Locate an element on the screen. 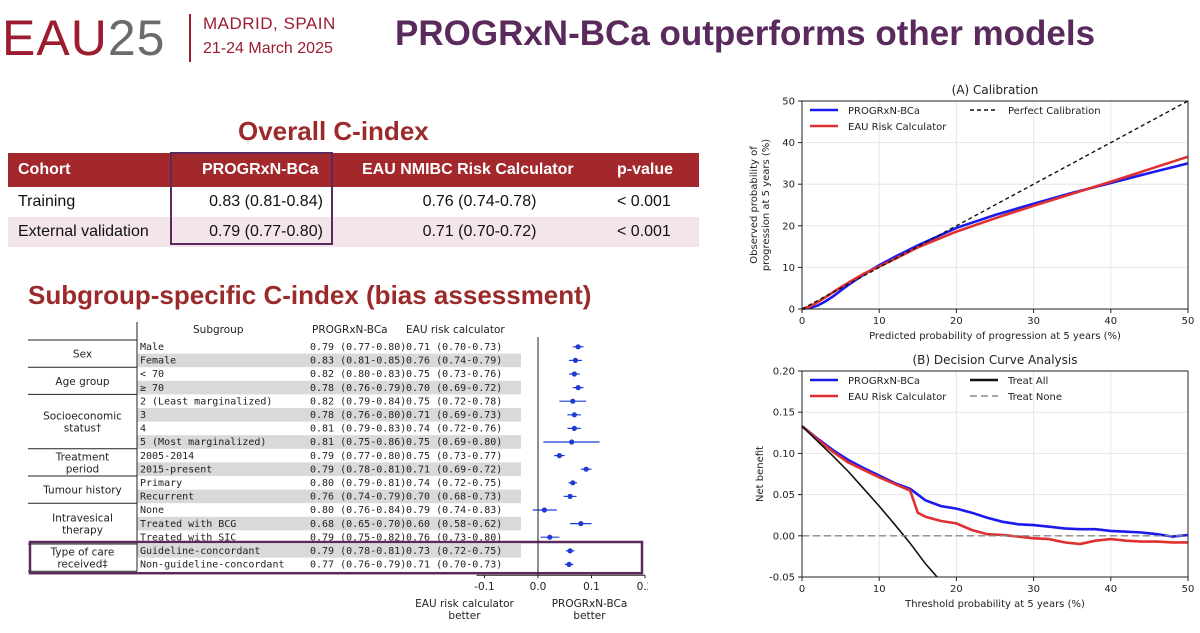 This screenshot has height=633, width=1200. eau-cindex: 0.71 (0.69-0.72) is located at coordinates (454, 469).